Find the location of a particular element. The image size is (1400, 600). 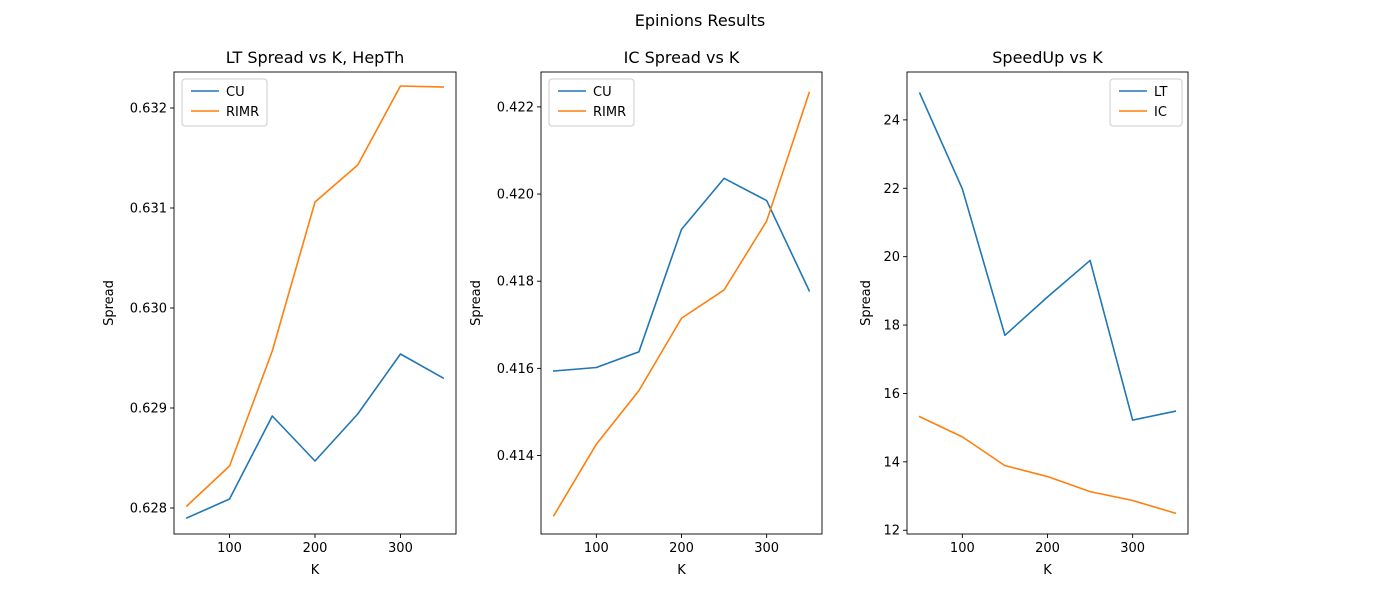

y-tick-label: 18 is located at coordinates (891, 326).